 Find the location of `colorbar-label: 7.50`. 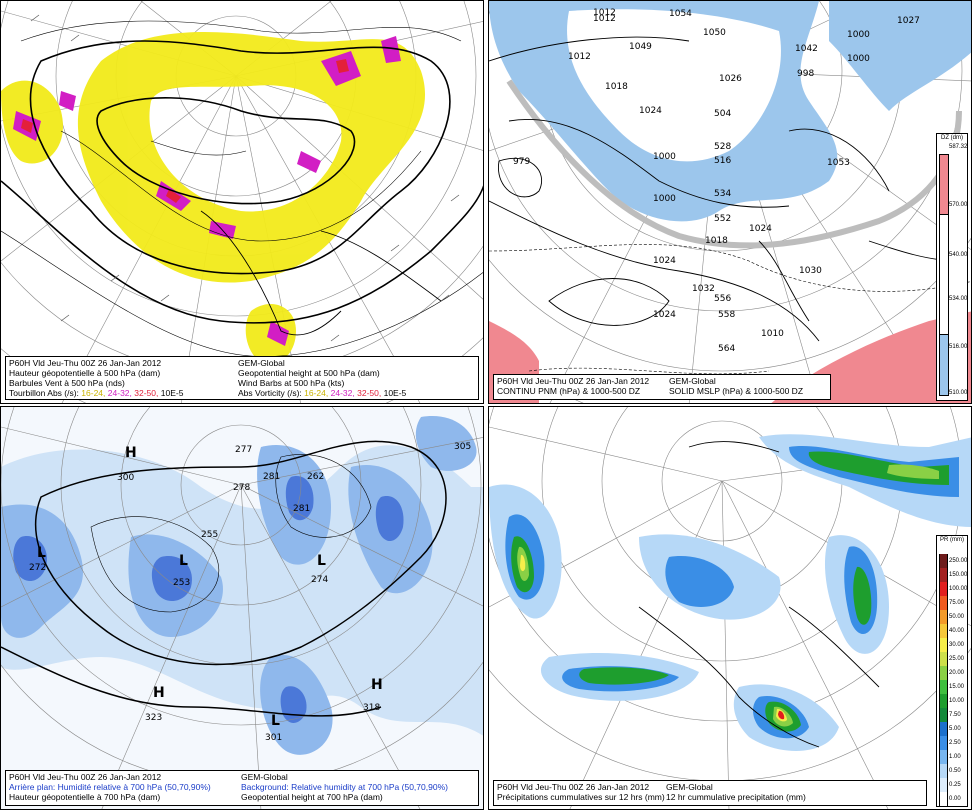

colorbar-label: 7.50 is located at coordinates (955, 715).